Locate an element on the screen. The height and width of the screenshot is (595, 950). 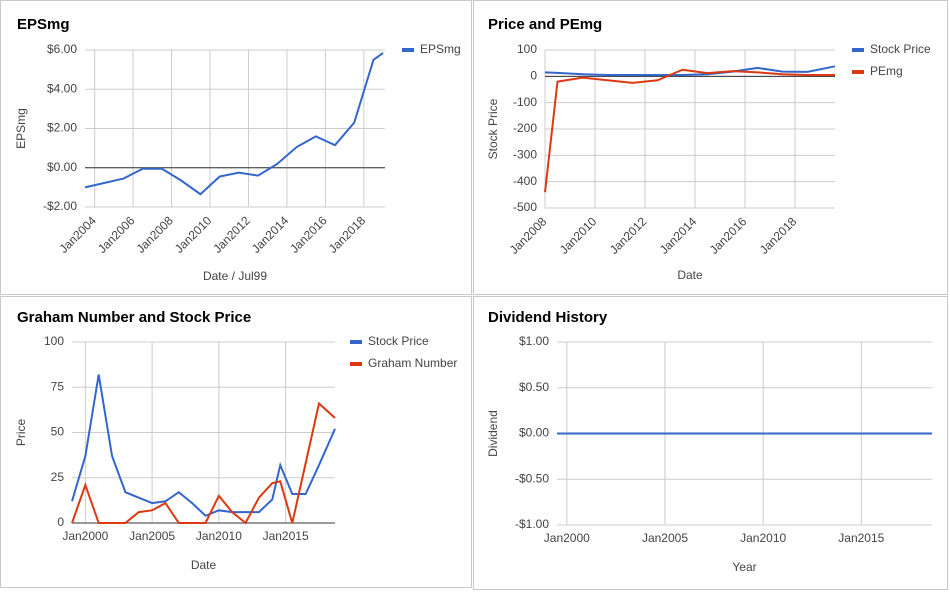
y-tick-label: 25 is located at coordinates (58, 477).